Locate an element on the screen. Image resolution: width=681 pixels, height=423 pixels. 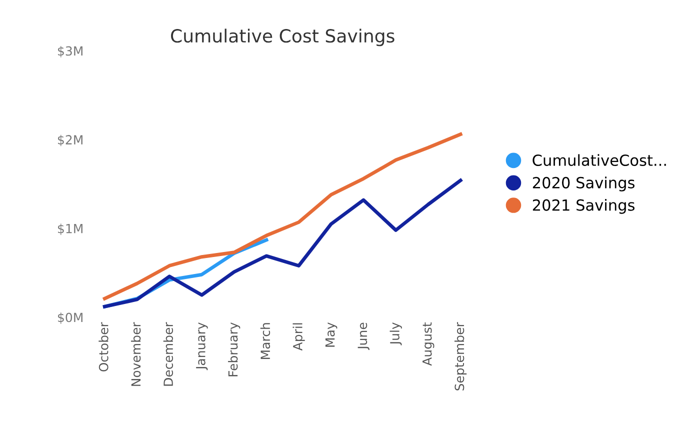
x-tick-label: June is located at coordinates (364, 336).